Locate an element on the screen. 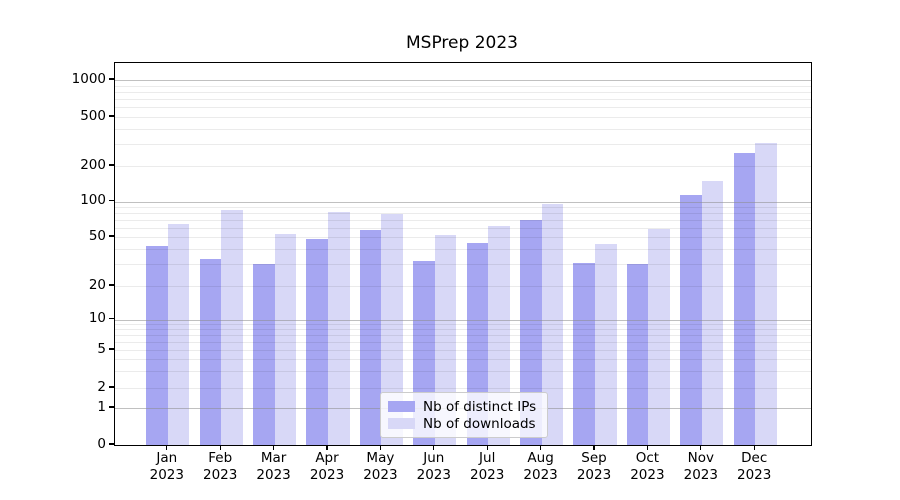 The height and width of the screenshot is (500, 900). legend-item-distinct-ips: Nb of distinct IPs is located at coordinates (464, 406).